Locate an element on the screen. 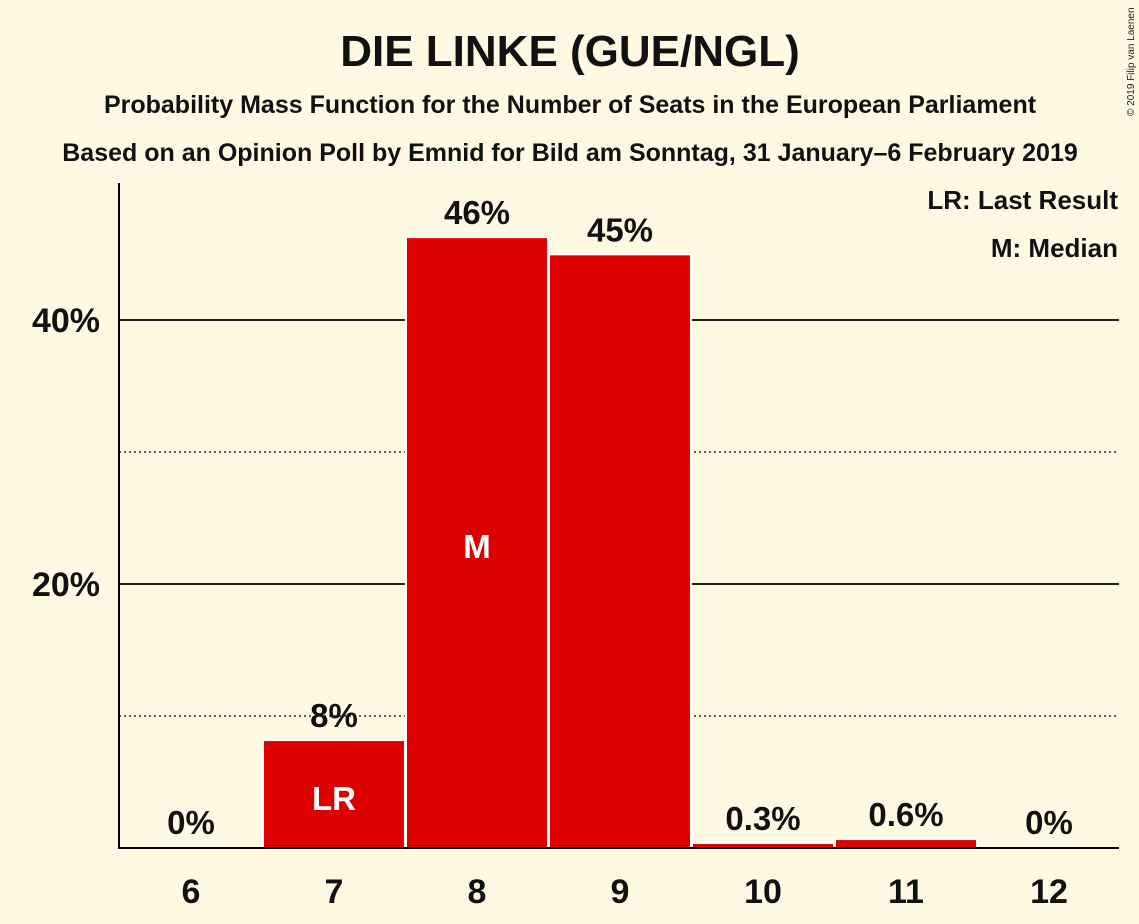 This screenshot has width=1139, height=924. x-tick-label-11: 11 is located at coordinates (906, 892).